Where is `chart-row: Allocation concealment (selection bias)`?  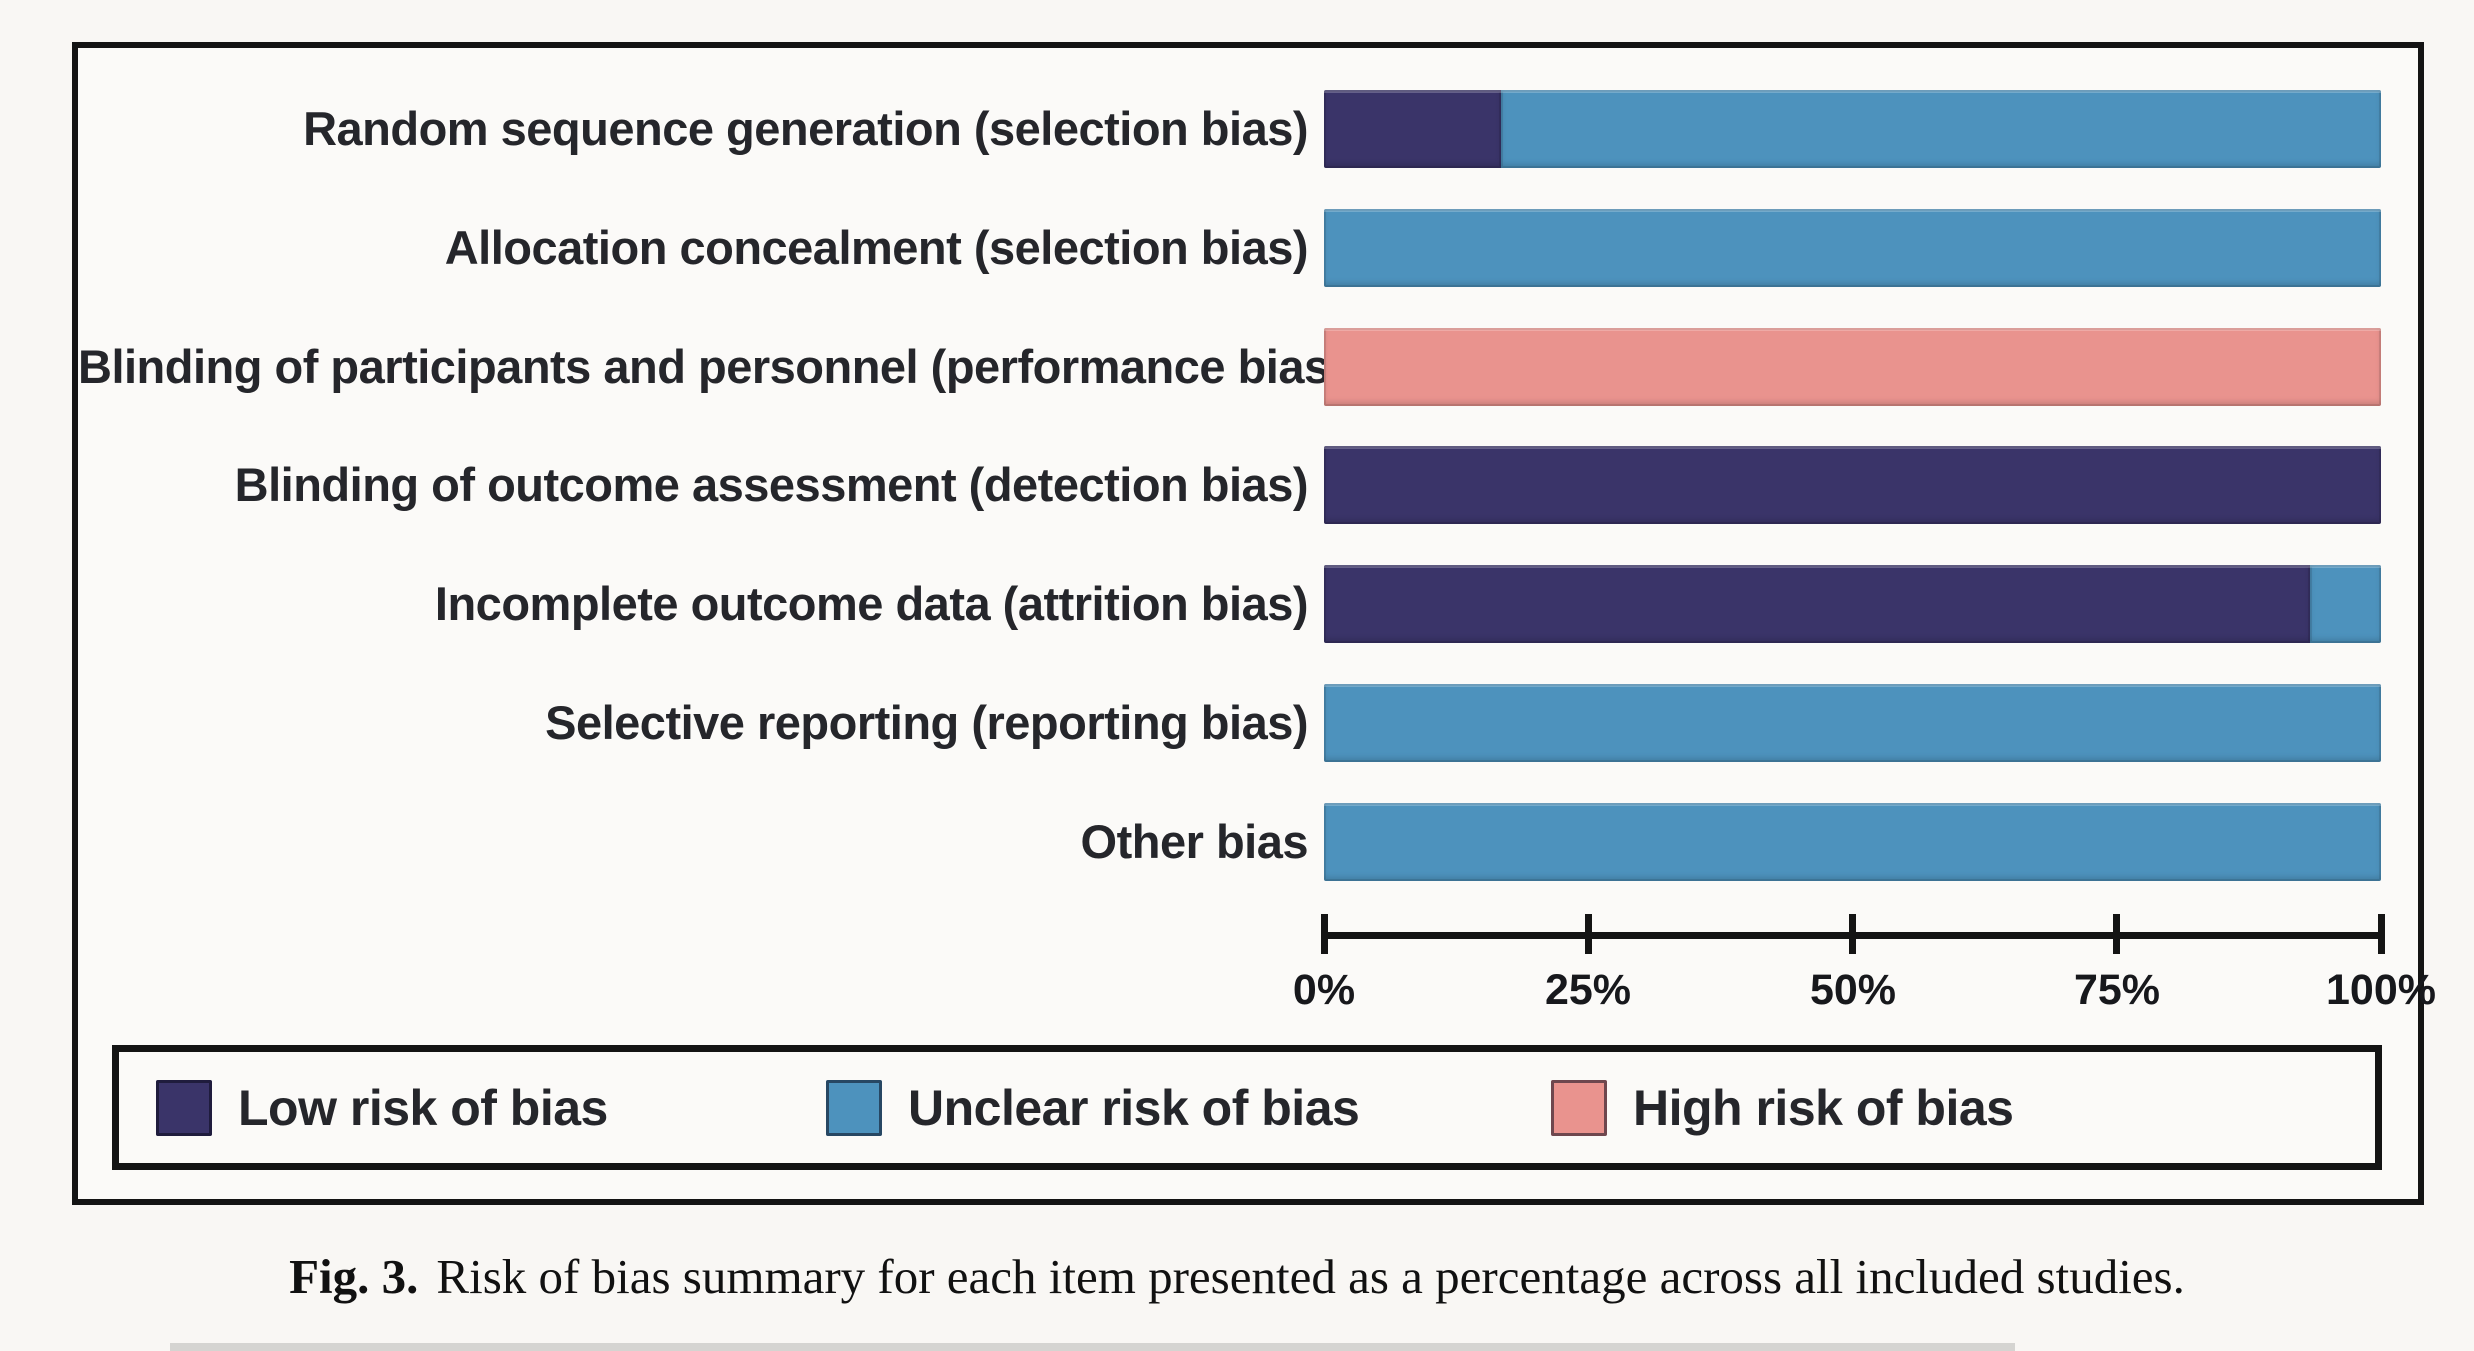 chart-row: Allocation concealment (selection bias) is located at coordinates (1248, 248).